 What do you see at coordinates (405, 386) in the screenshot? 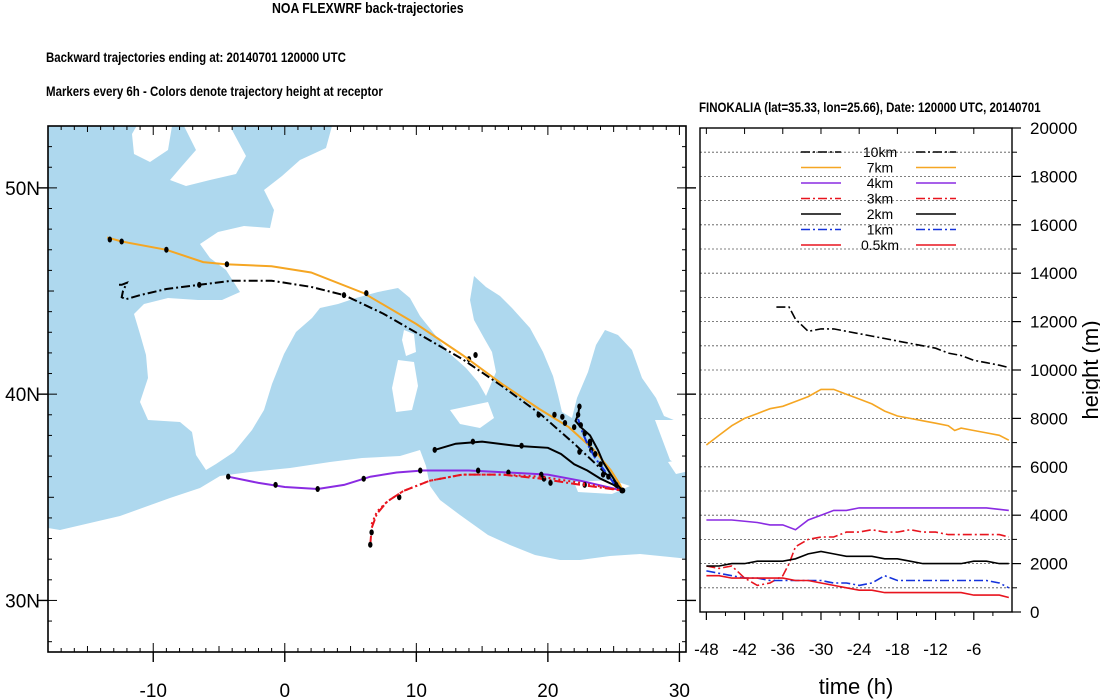
I see `land-sardinia` at bounding box center [405, 386].